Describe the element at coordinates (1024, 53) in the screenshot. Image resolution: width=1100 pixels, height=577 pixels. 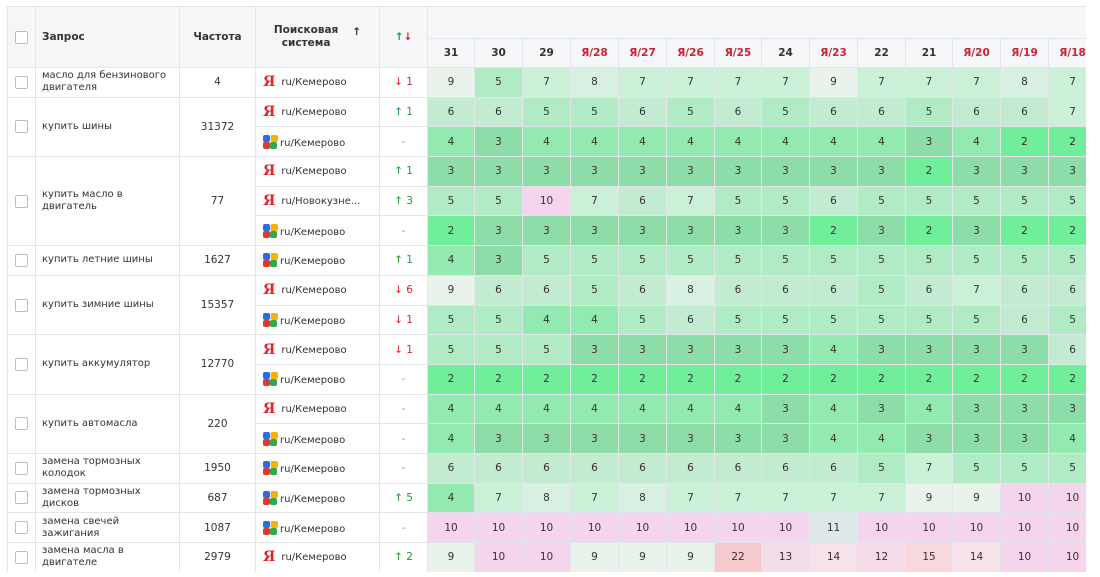
I see `date-col-header: Я/19` at that location.